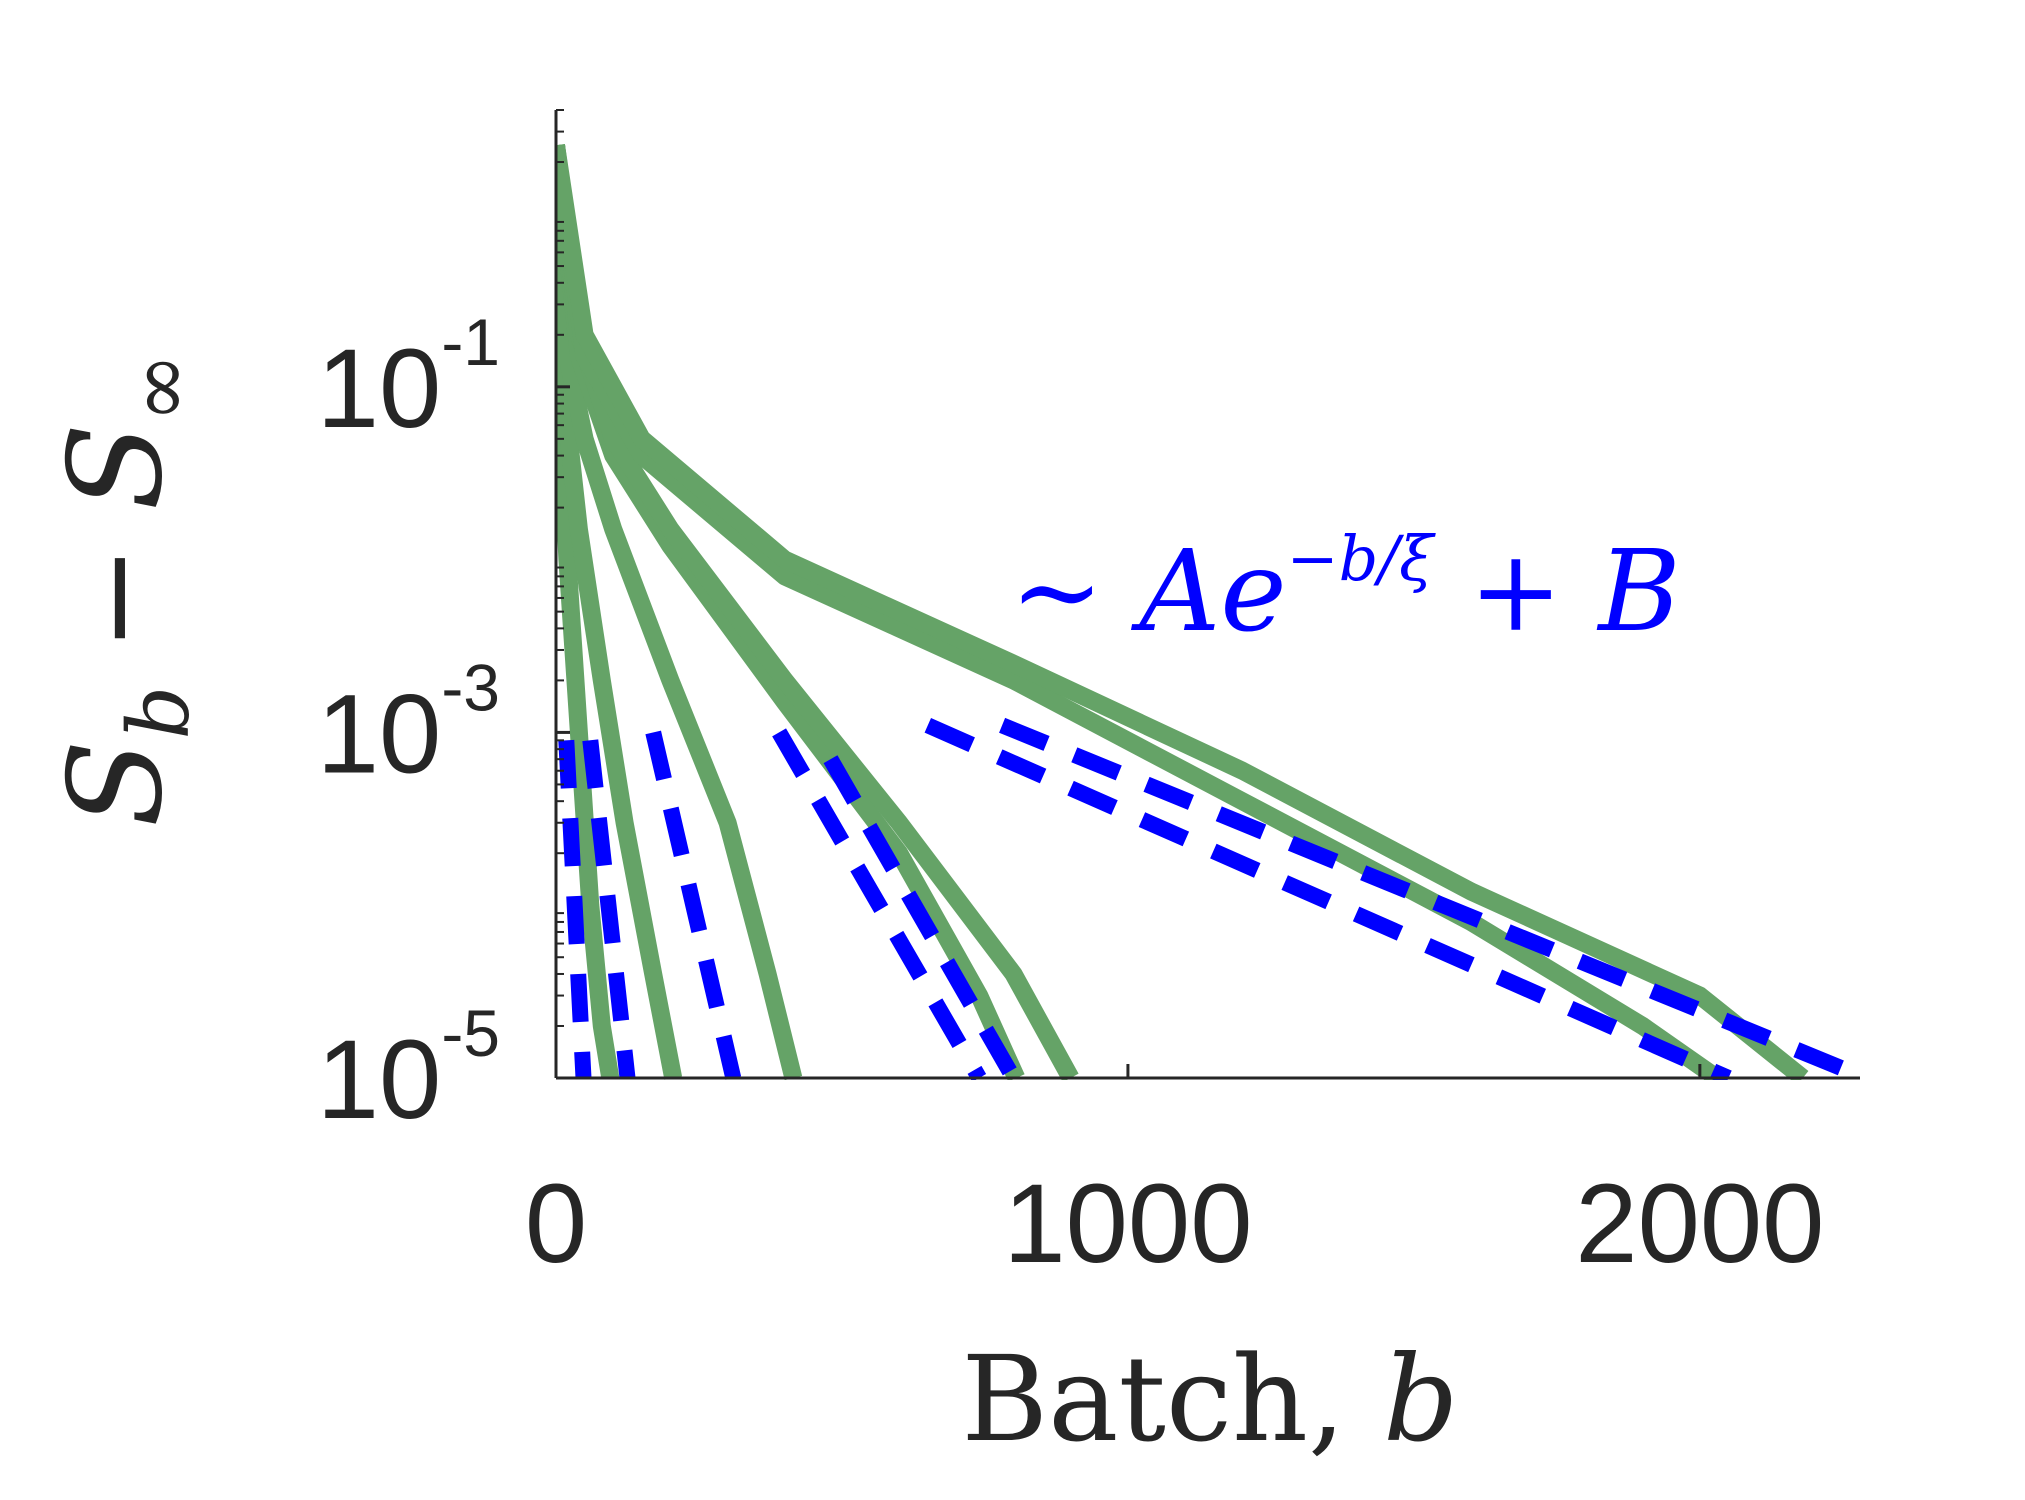 This screenshot has height=1500, width=2025. I want to click on y-tick-exponent-2: -3, so click(470, 687).